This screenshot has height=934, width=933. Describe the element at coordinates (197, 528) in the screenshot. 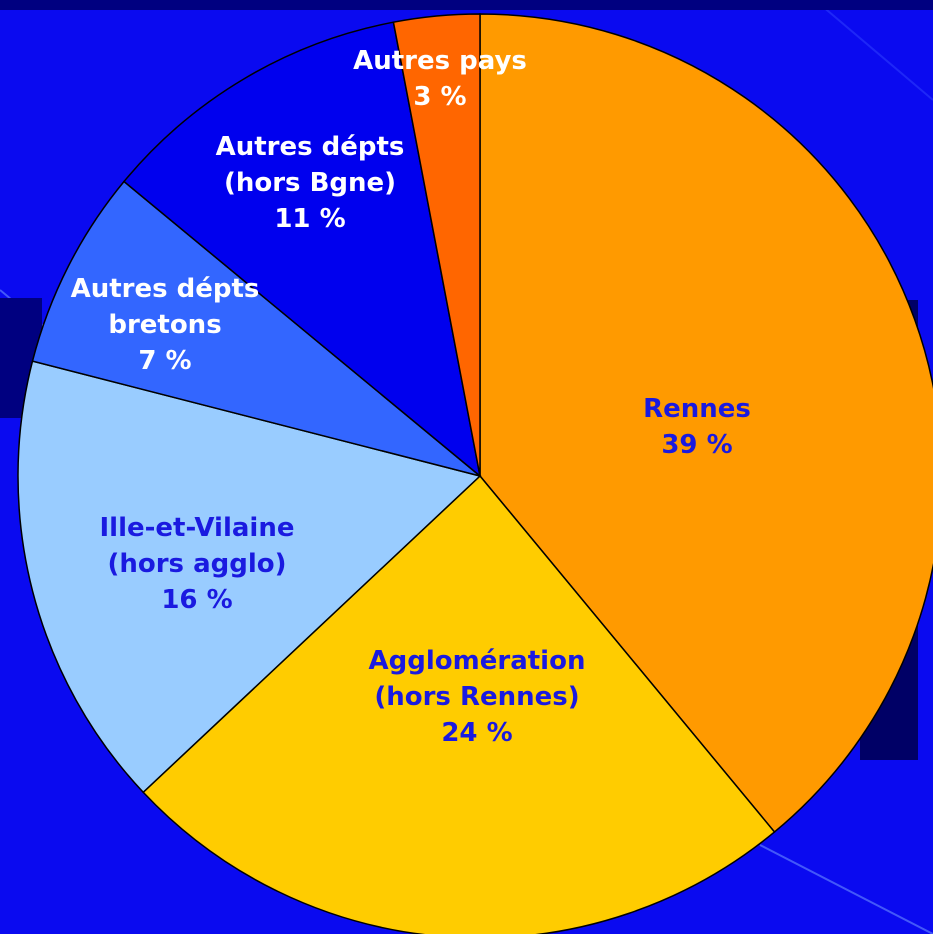

I see `slice-label-line: Ille-et-Vilaine` at that location.